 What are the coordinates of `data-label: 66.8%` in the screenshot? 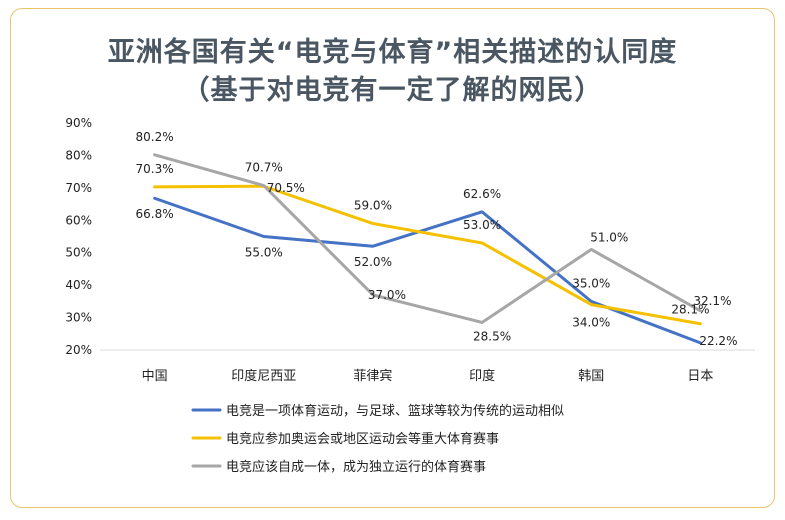 It's located at (155, 214).